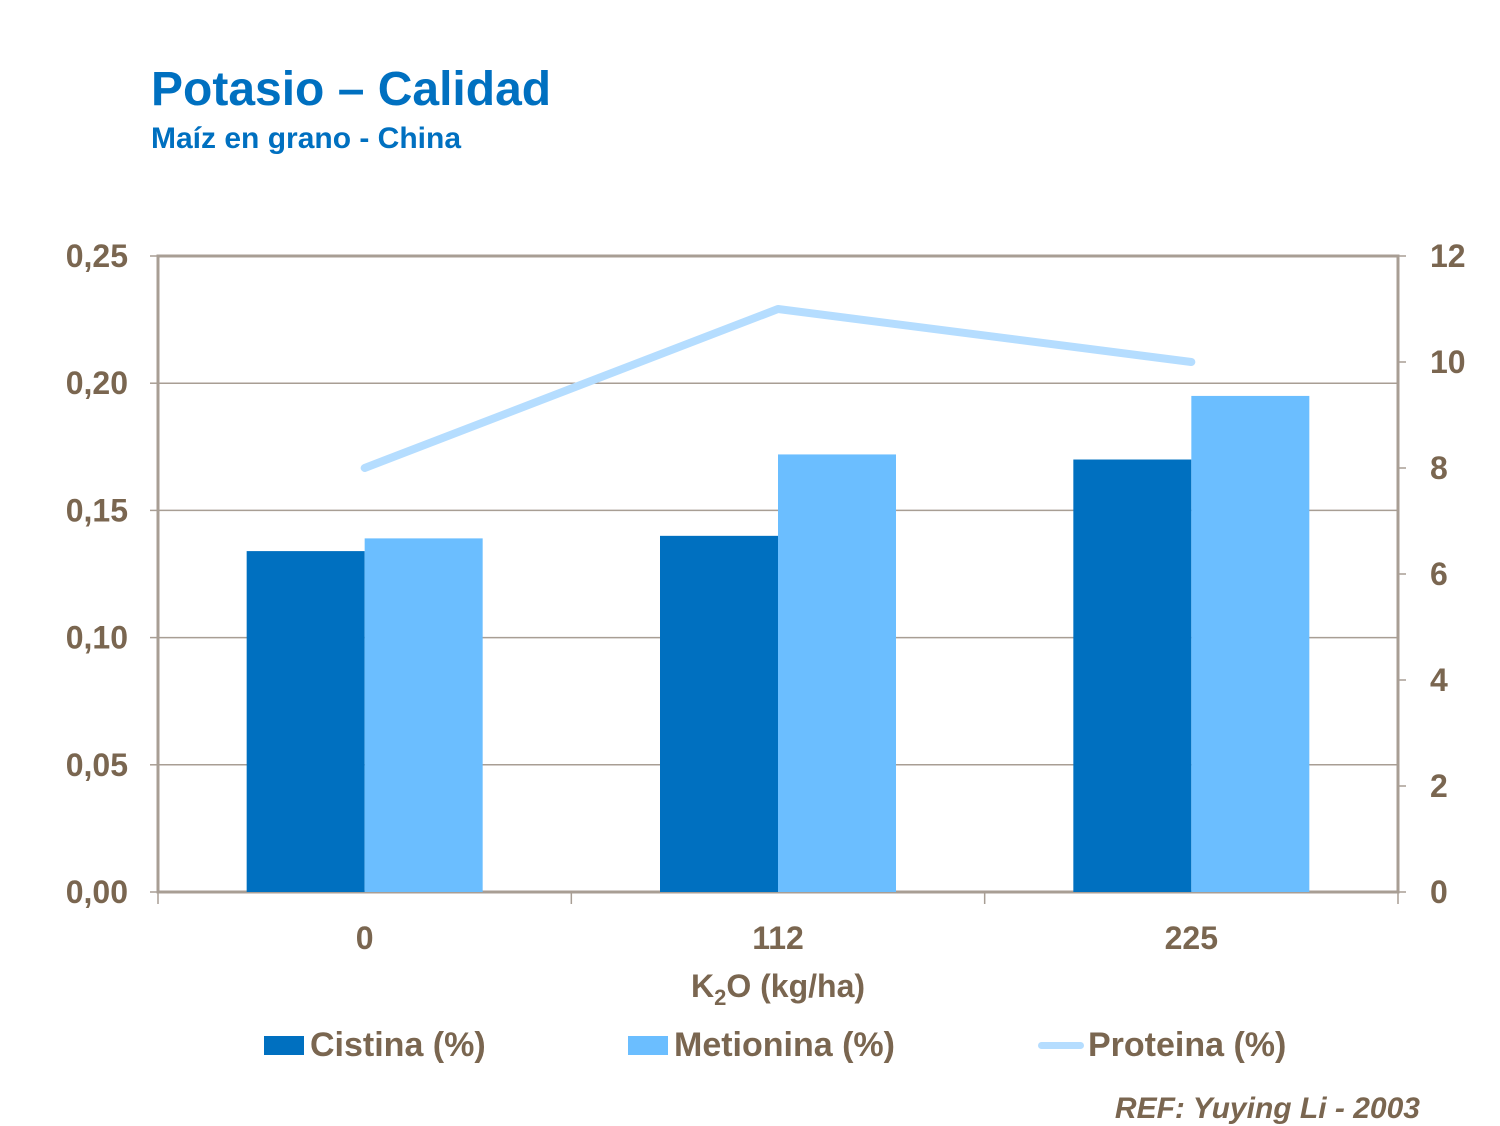 This screenshot has height=1126, width=1500. Describe the element at coordinates (1439, 680) in the screenshot. I see `right-tick-label: 4` at that location.